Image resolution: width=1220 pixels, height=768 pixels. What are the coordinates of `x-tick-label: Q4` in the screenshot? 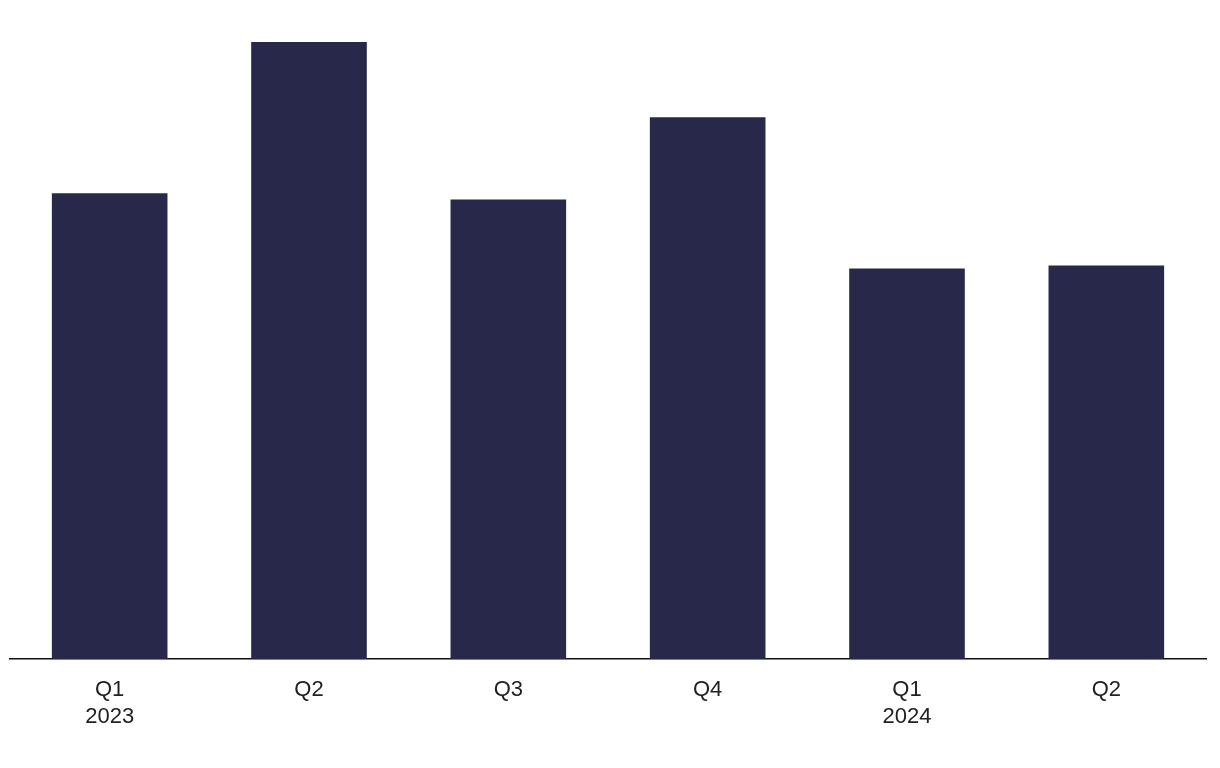 It's located at (707, 689).